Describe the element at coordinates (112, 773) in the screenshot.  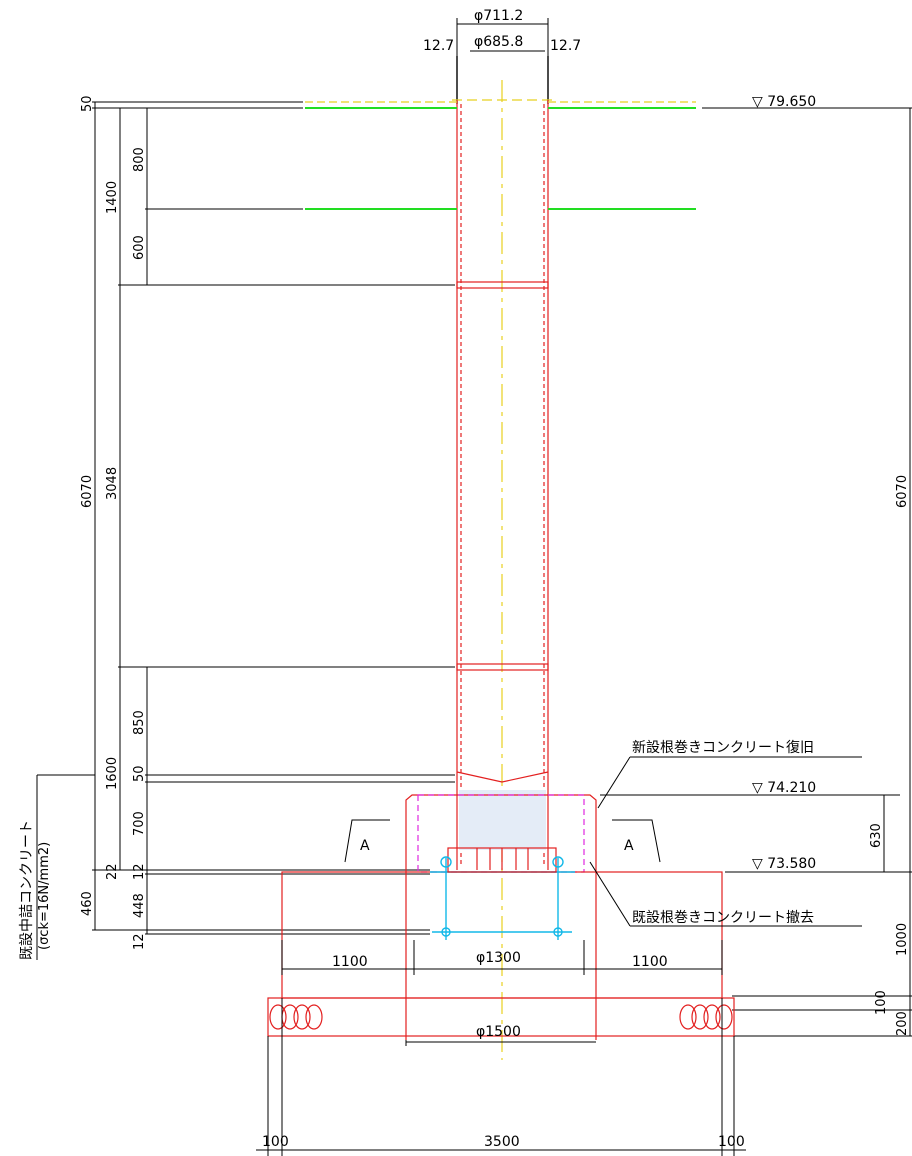
I see `dim-left-1600: 1600` at that location.